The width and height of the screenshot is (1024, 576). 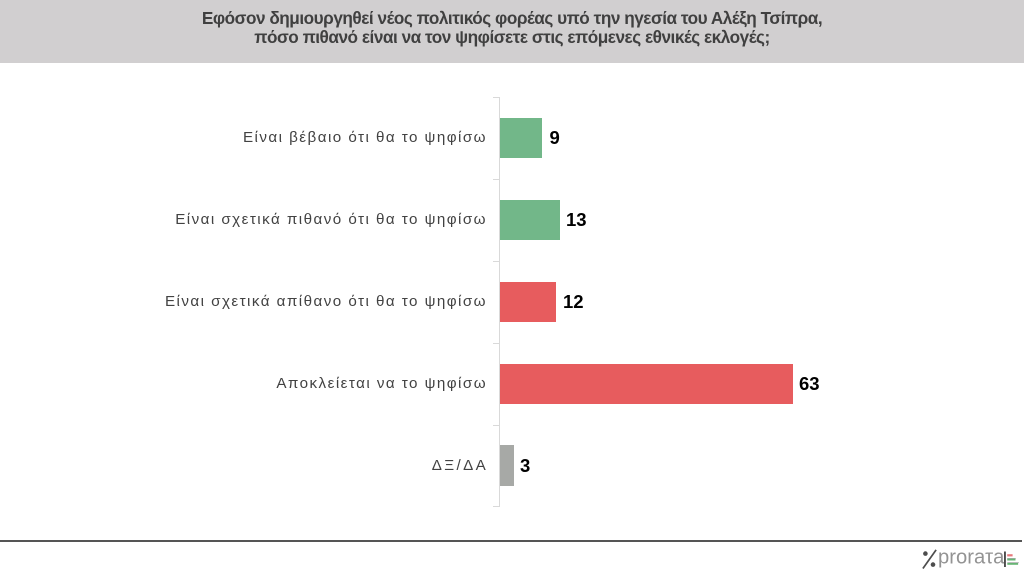 I want to click on svg-text: proraτa, so click(x=971, y=558).